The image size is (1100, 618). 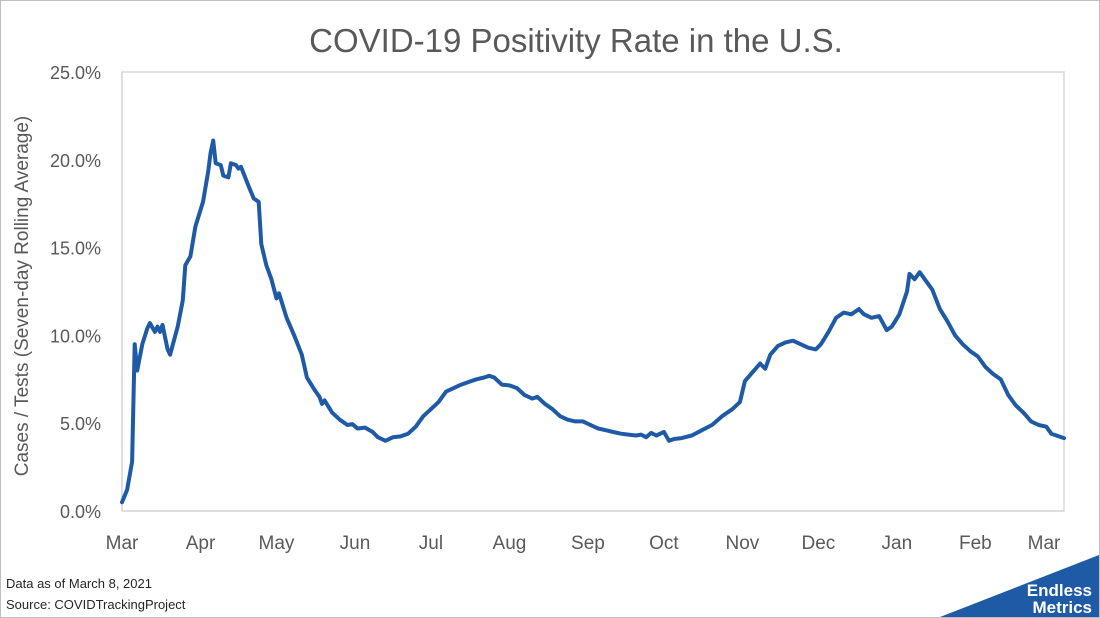 I want to click on x-tick-label: Apr, so click(x=201, y=543).